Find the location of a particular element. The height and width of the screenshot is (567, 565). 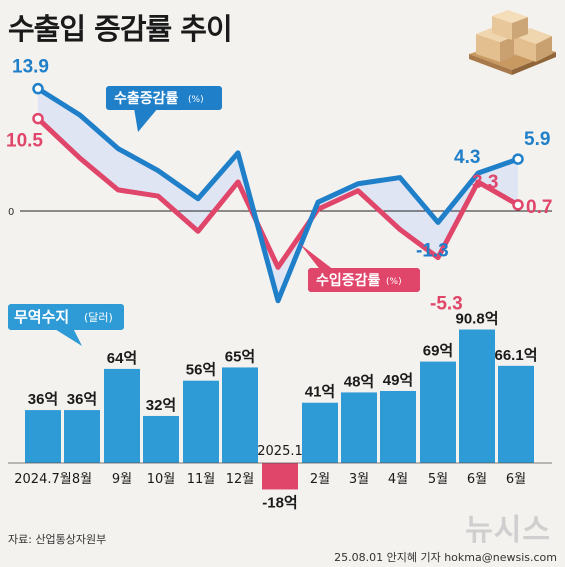

bar-value-label: 90.8억 is located at coordinates (477, 319).